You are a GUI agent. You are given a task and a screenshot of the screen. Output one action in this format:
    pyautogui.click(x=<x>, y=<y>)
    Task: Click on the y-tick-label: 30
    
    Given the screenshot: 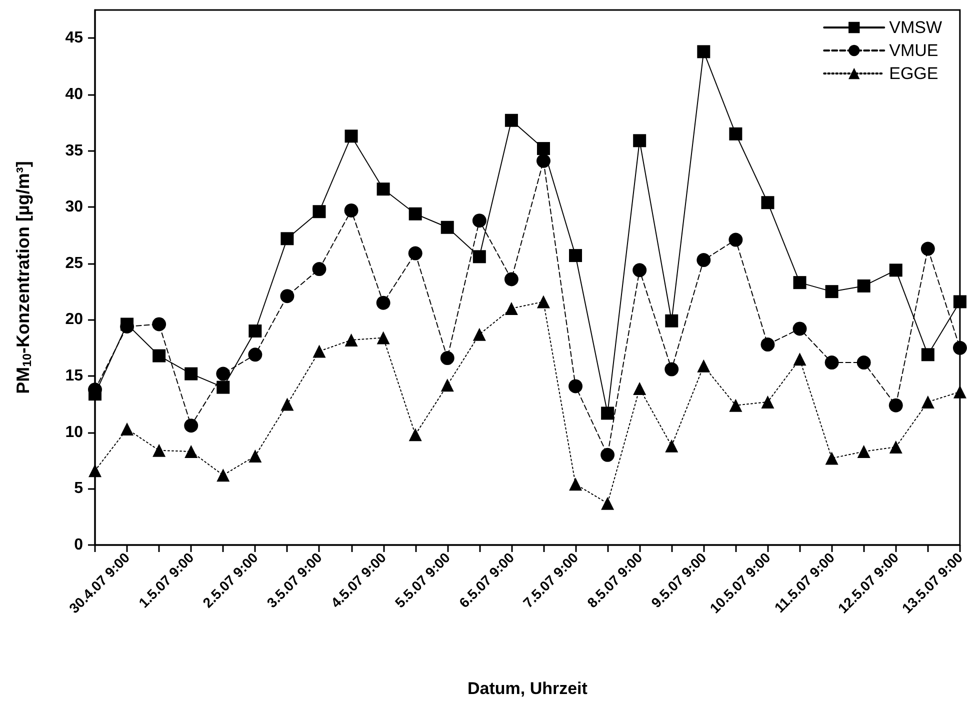 What is the action you would take?
    pyautogui.click(x=74, y=207)
    